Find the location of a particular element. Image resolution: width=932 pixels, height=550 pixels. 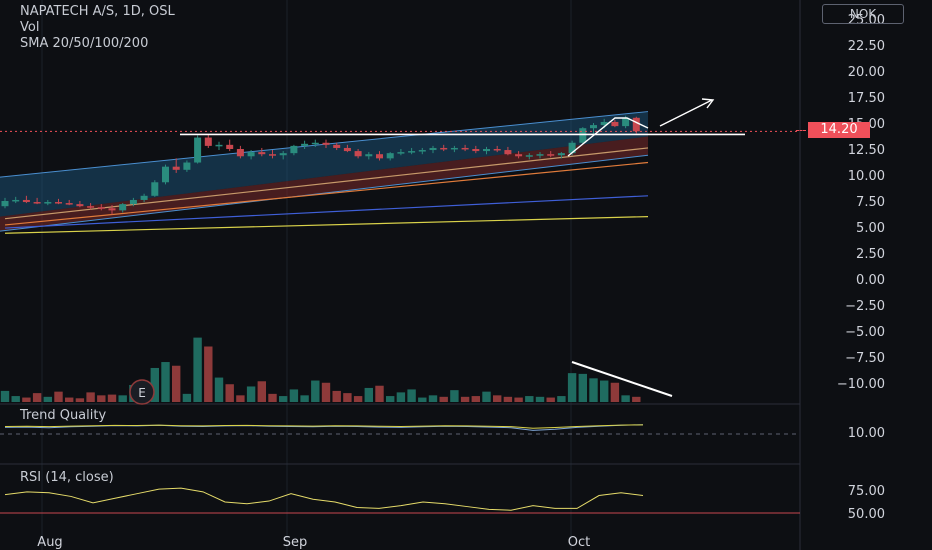

symbol-title: NAPATECH A/S, 1D, OSL is located at coordinates (97, 11).